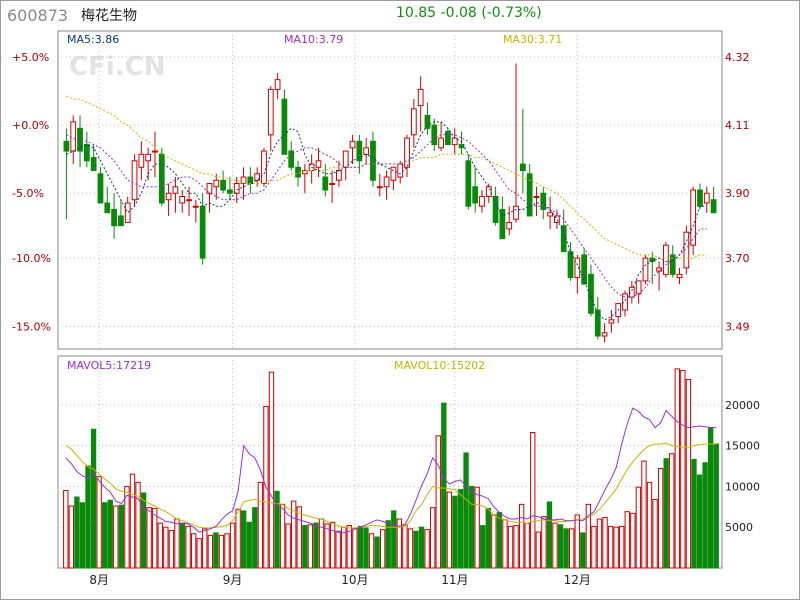 The width and height of the screenshot is (800, 601). What do you see at coordinates (532, 39) in the screenshot?
I see `price-legend-item: MA30:3.71` at bounding box center [532, 39].